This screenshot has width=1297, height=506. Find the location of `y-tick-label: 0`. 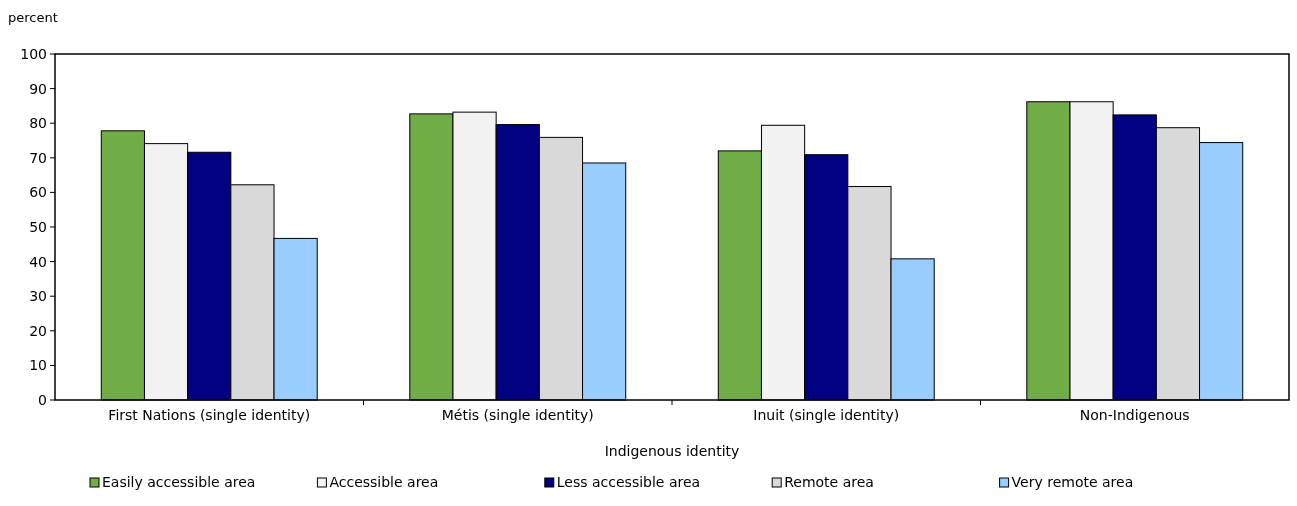

y-tick-label: 0 is located at coordinates (42, 399).